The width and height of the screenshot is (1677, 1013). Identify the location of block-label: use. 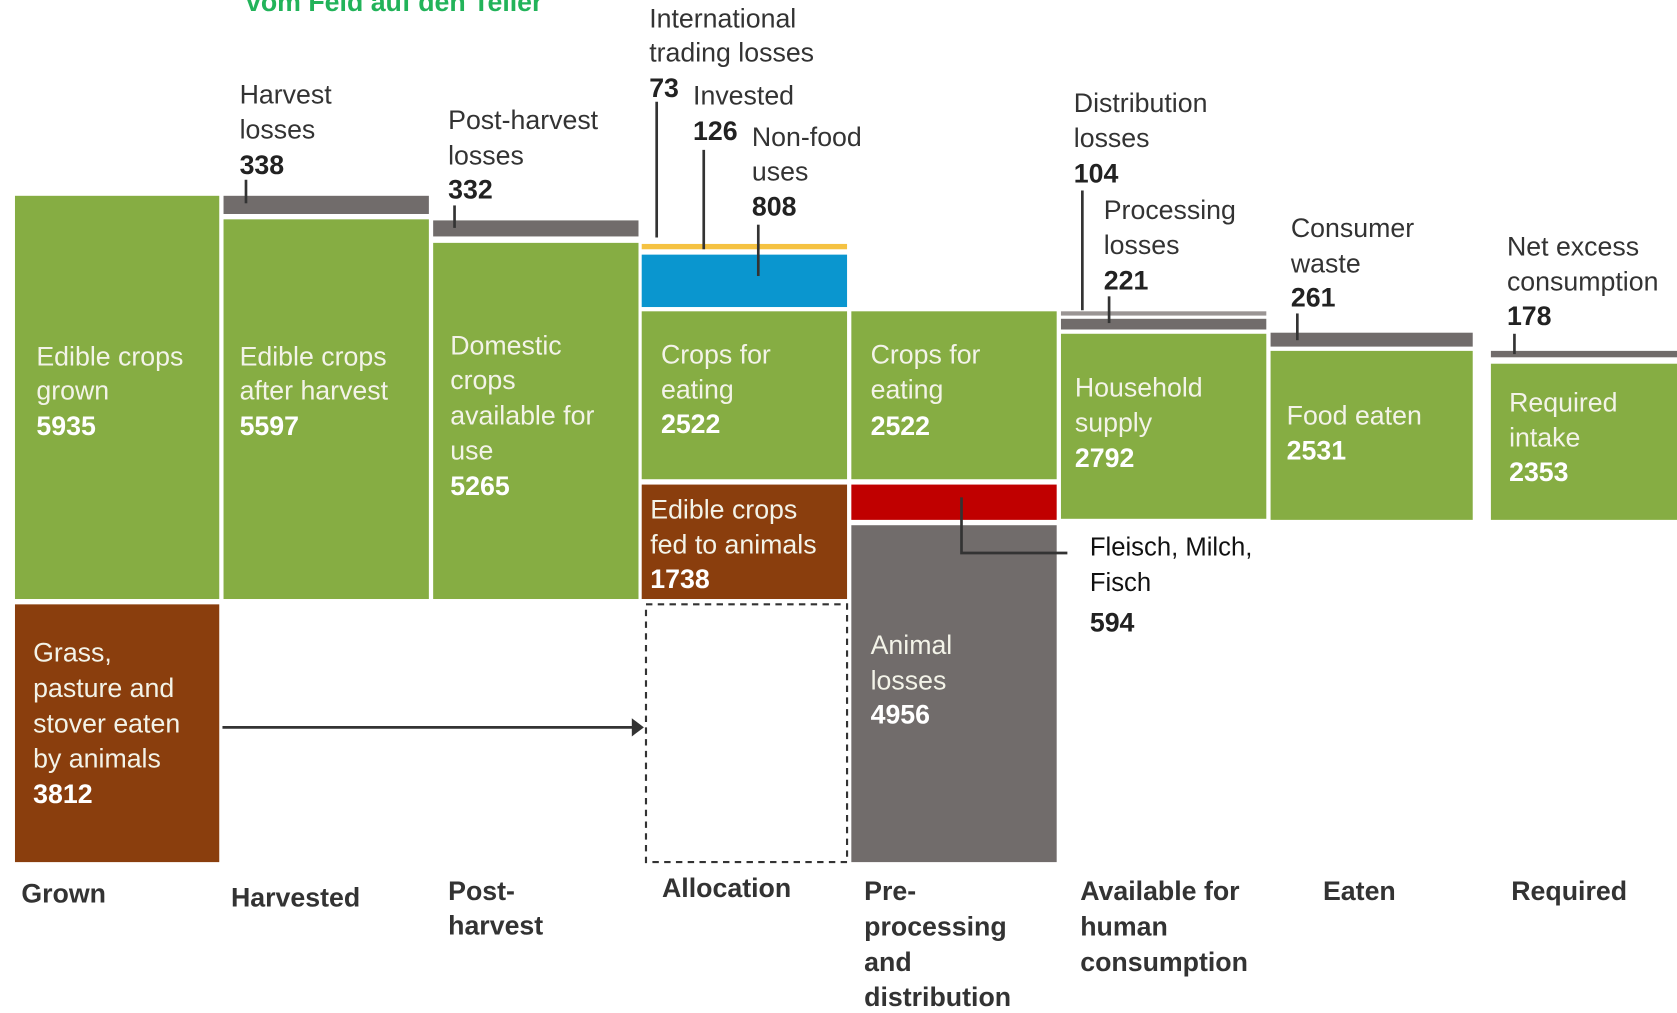
(471, 451).